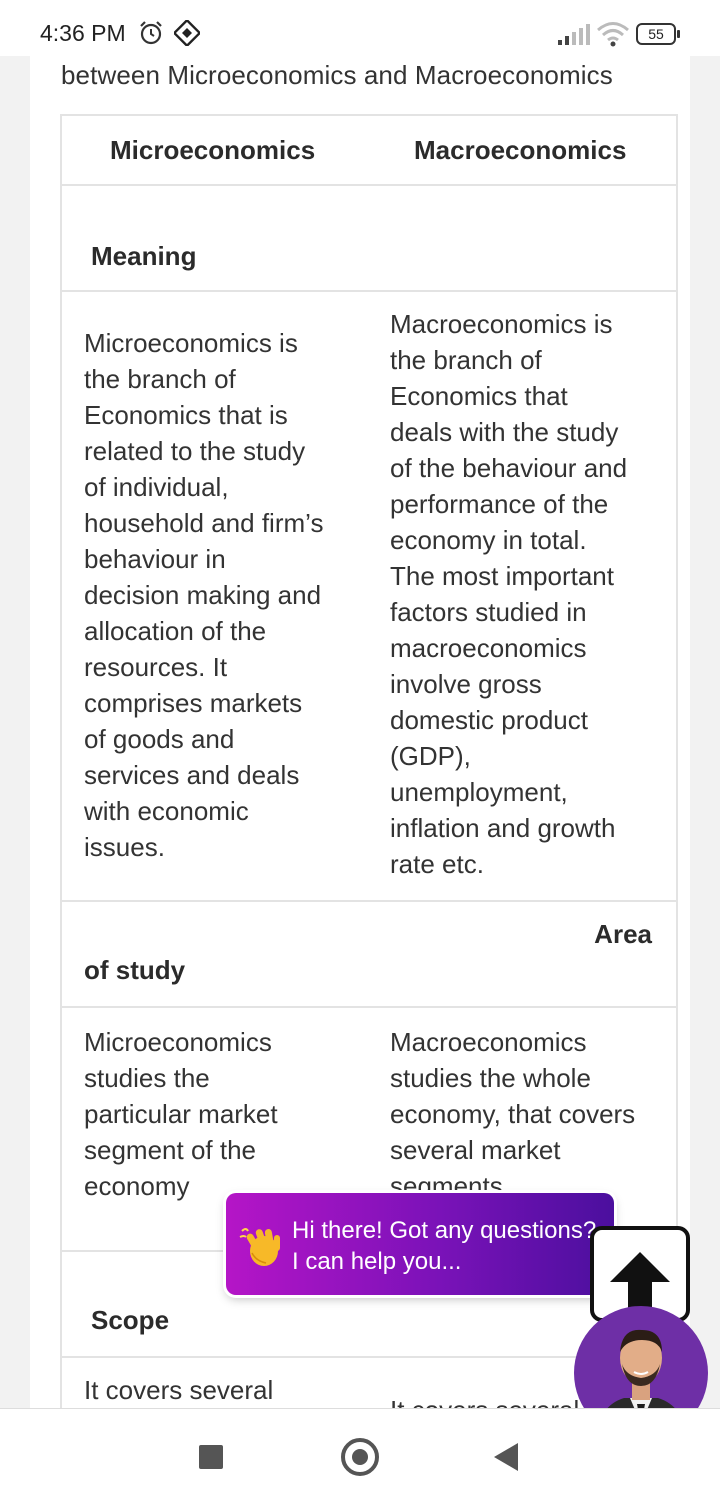 The image size is (720, 1504). What do you see at coordinates (187, 33) in the screenshot?
I see `app-notification-icon` at bounding box center [187, 33].